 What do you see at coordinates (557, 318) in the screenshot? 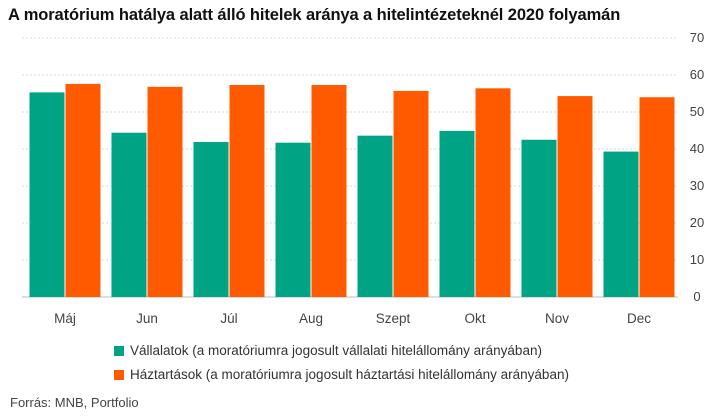
I see `x-tick-label: Nov` at bounding box center [557, 318].